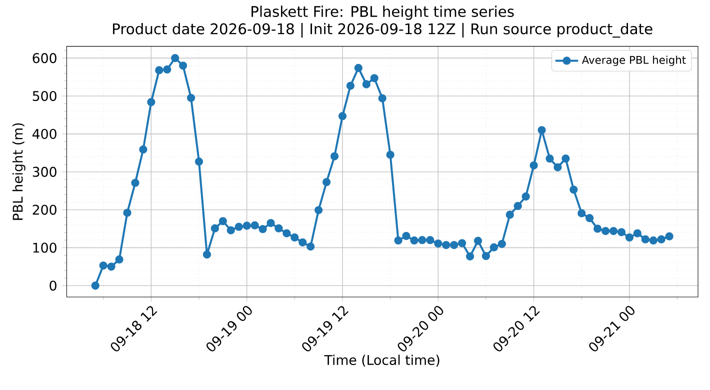 This screenshot has height=390, width=710. What do you see at coordinates (53, 285) in the screenshot?
I see `y-tick-label: 0` at bounding box center [53, 285].